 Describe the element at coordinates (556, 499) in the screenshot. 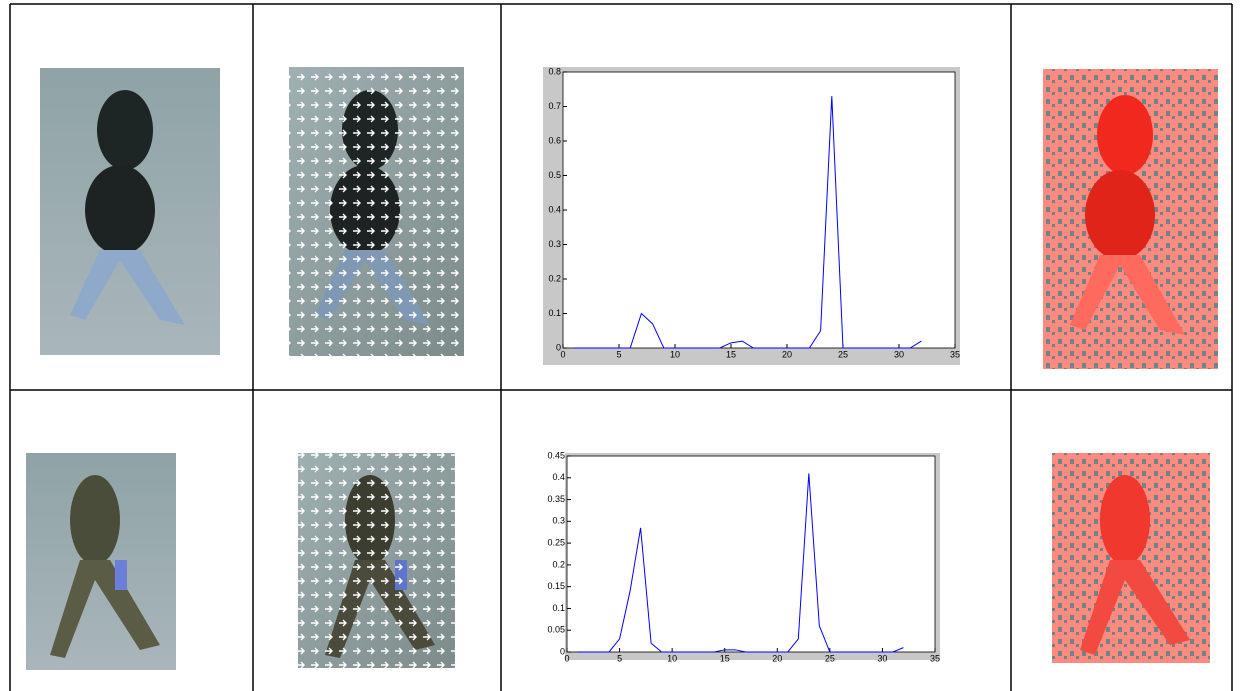

I see `y-tick-label: 0.35` at that location.